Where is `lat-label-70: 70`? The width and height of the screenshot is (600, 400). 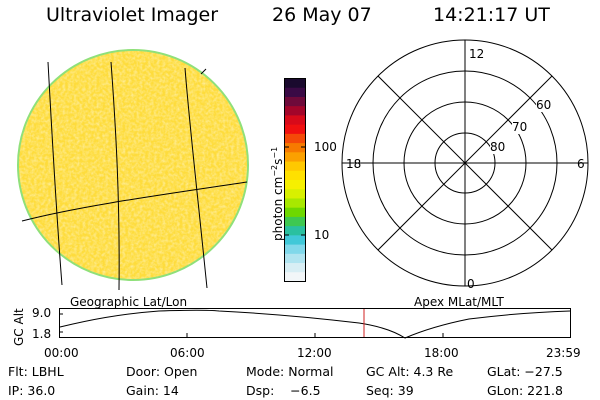
lat-label-70: 70 is located at coordinates (520, 127).